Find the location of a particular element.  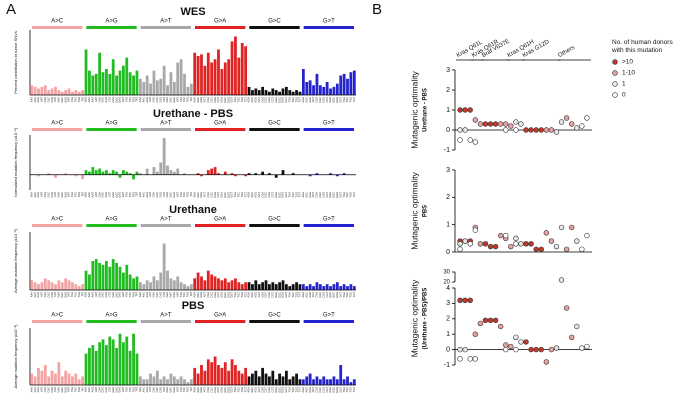

x-tick-label: GAT is located at coordinates (69, 100).